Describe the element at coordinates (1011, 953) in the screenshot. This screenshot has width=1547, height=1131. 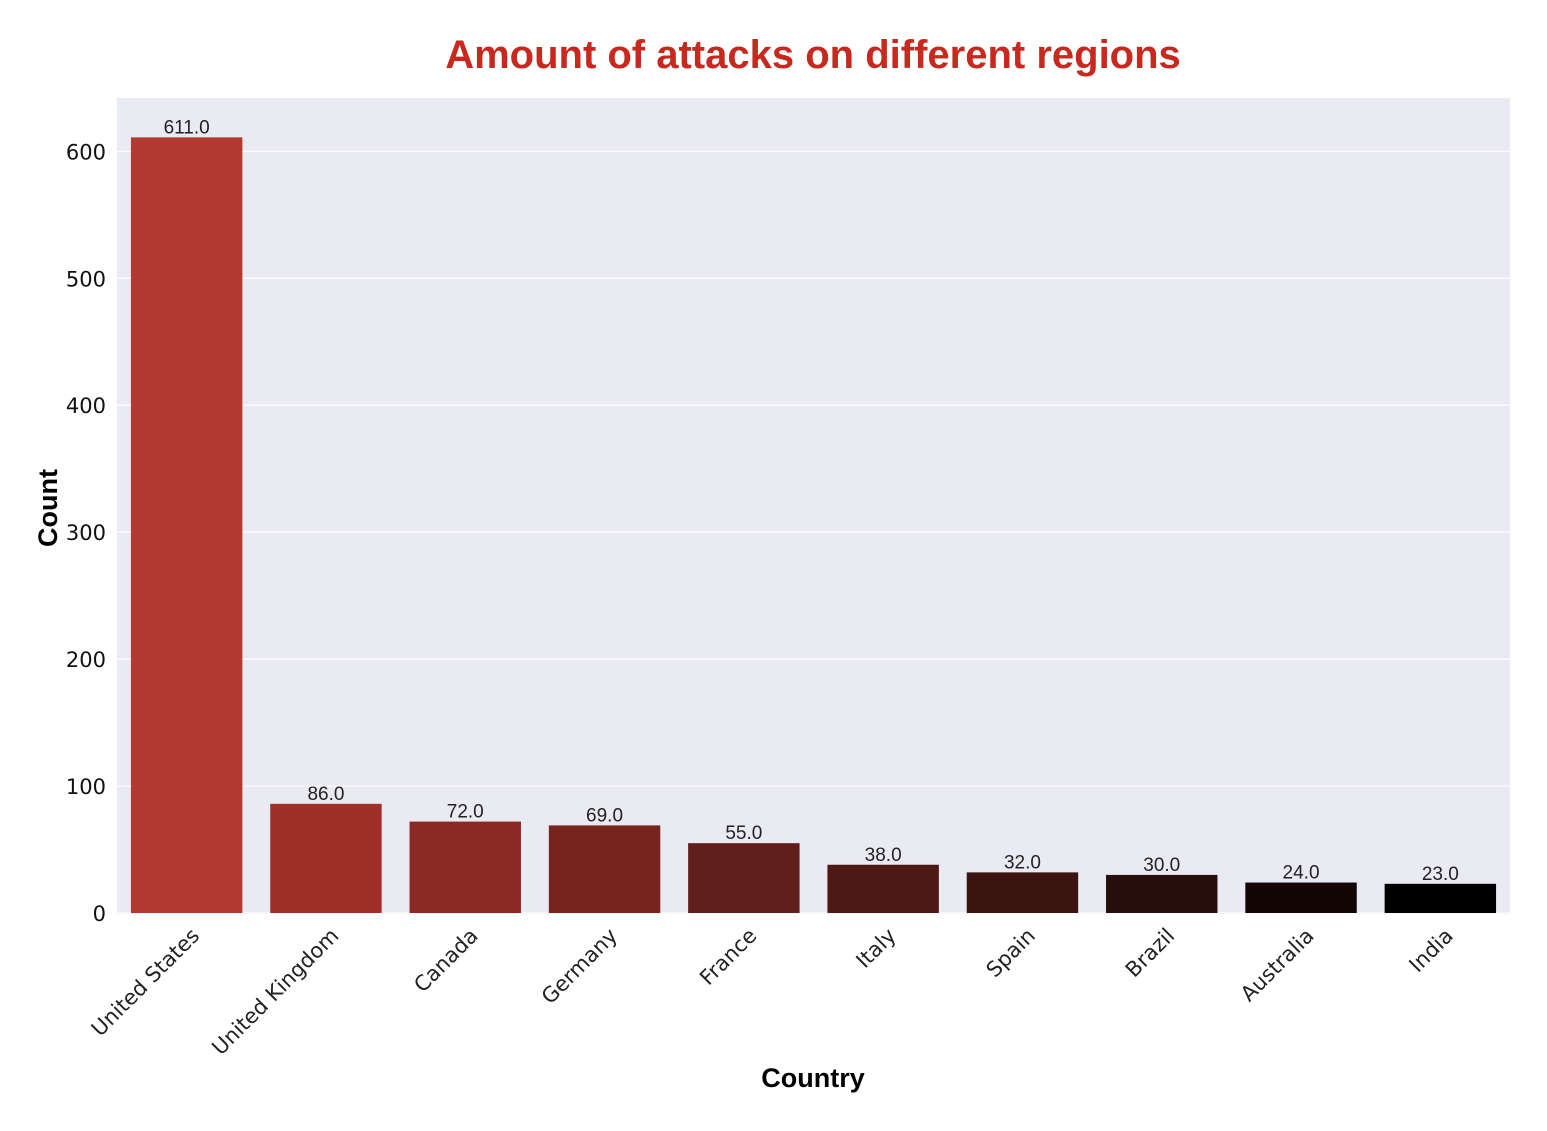
I see `x-tick-label: Spain` at that location.